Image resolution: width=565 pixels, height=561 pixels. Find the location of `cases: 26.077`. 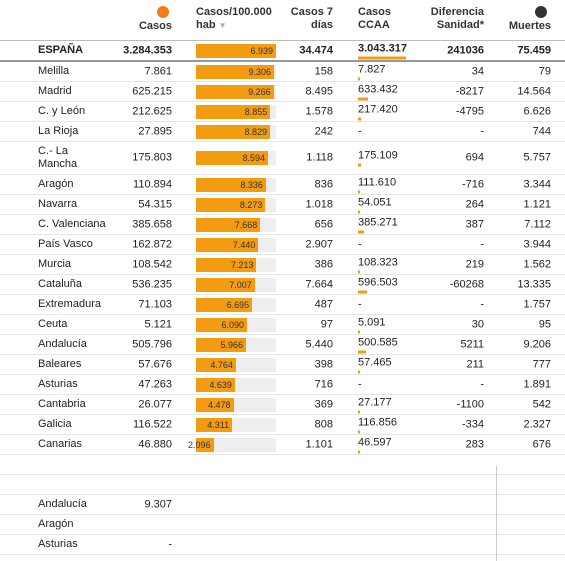

cases: 26.077 is located at coordinates (155, 404).